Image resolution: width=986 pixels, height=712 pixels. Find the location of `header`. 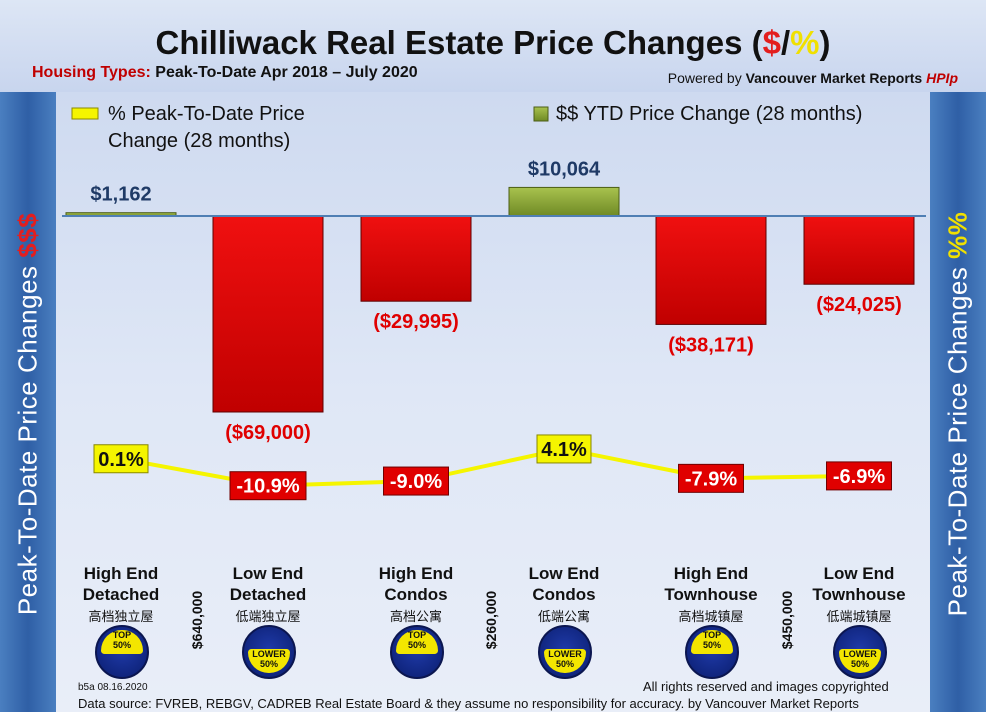

header is located at coordinates (493, 46).